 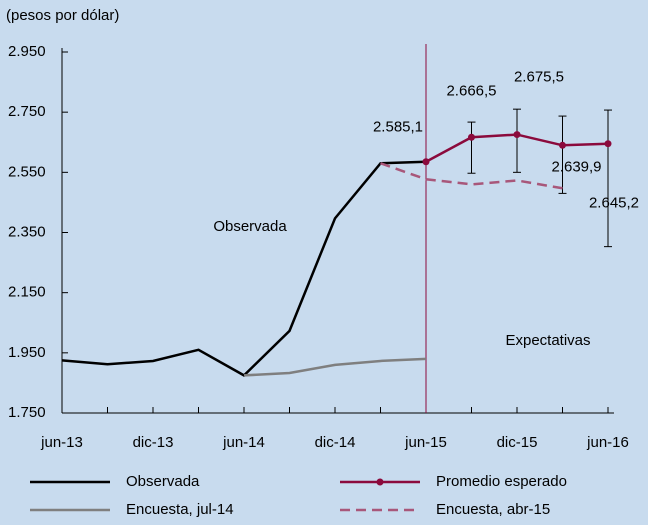 I want to click on legend-label: Promedio esperado, so click(x=501, y=481).